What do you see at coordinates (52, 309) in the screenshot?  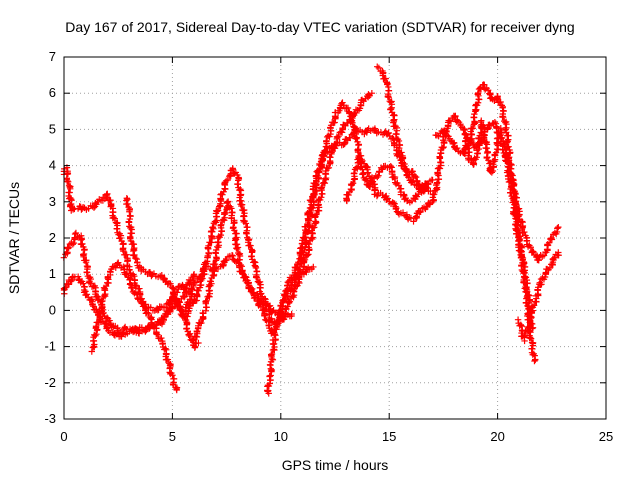 I see `y-tick-label: 0` at bounding box center [52, 309].